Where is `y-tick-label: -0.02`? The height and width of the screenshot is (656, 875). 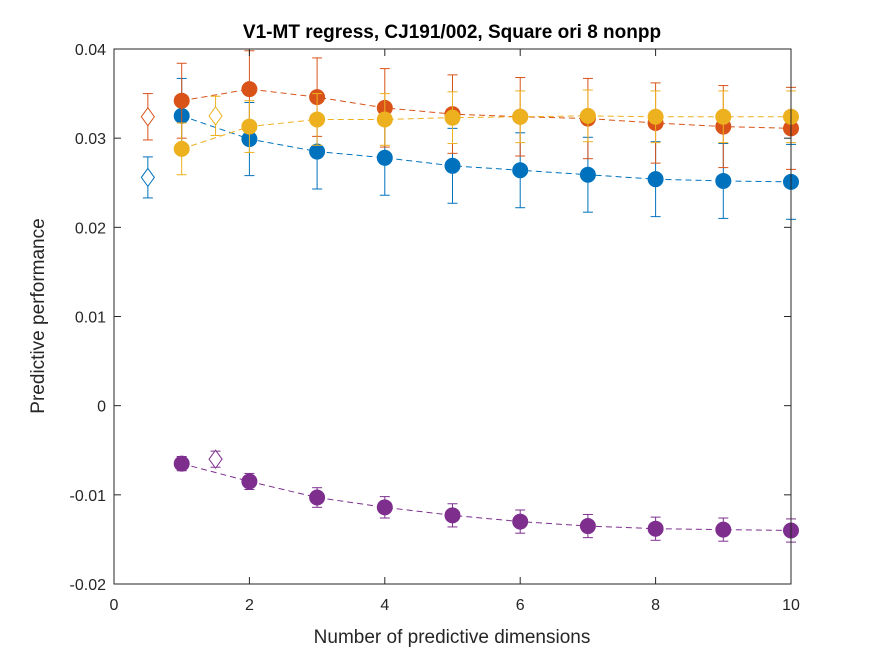 y-tick-label: -0.02 is located at coordinates (88, 585).